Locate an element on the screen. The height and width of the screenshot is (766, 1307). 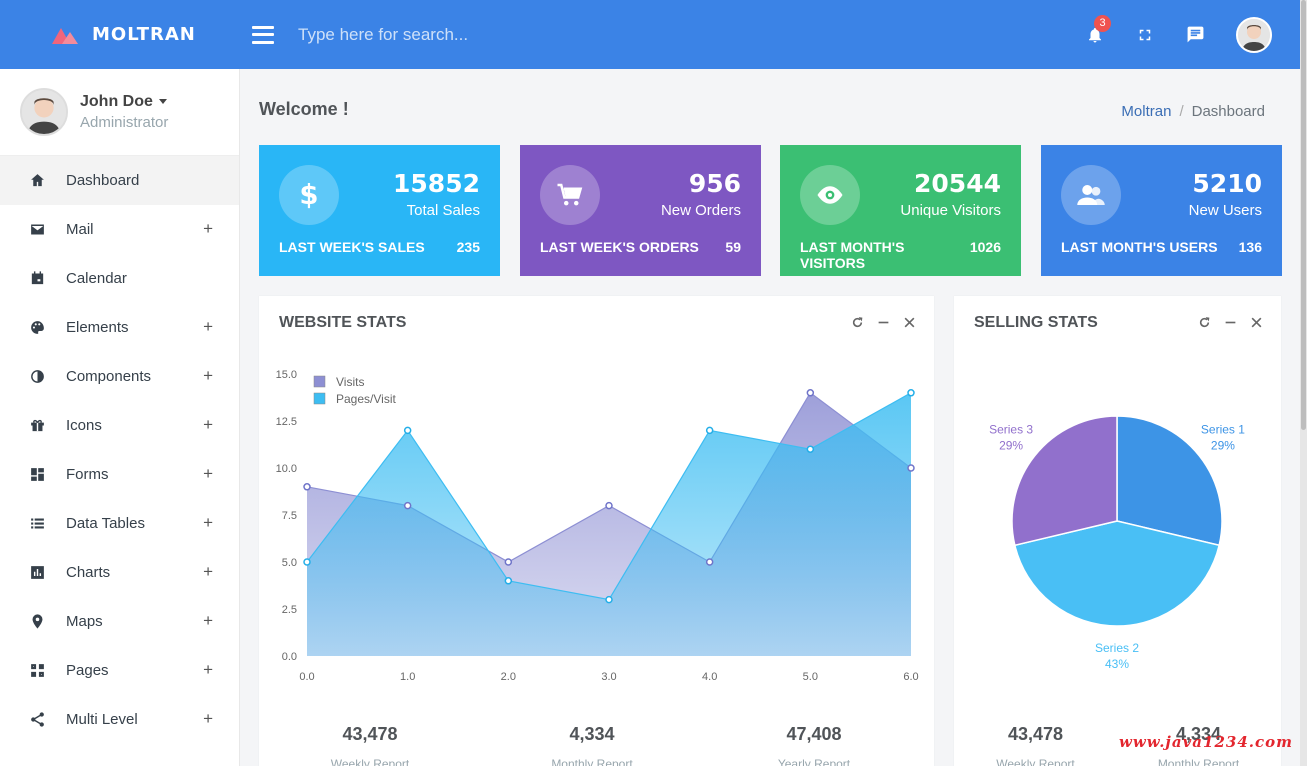
user-name-dropdown: John Doe is located at coordinates (124, 102).